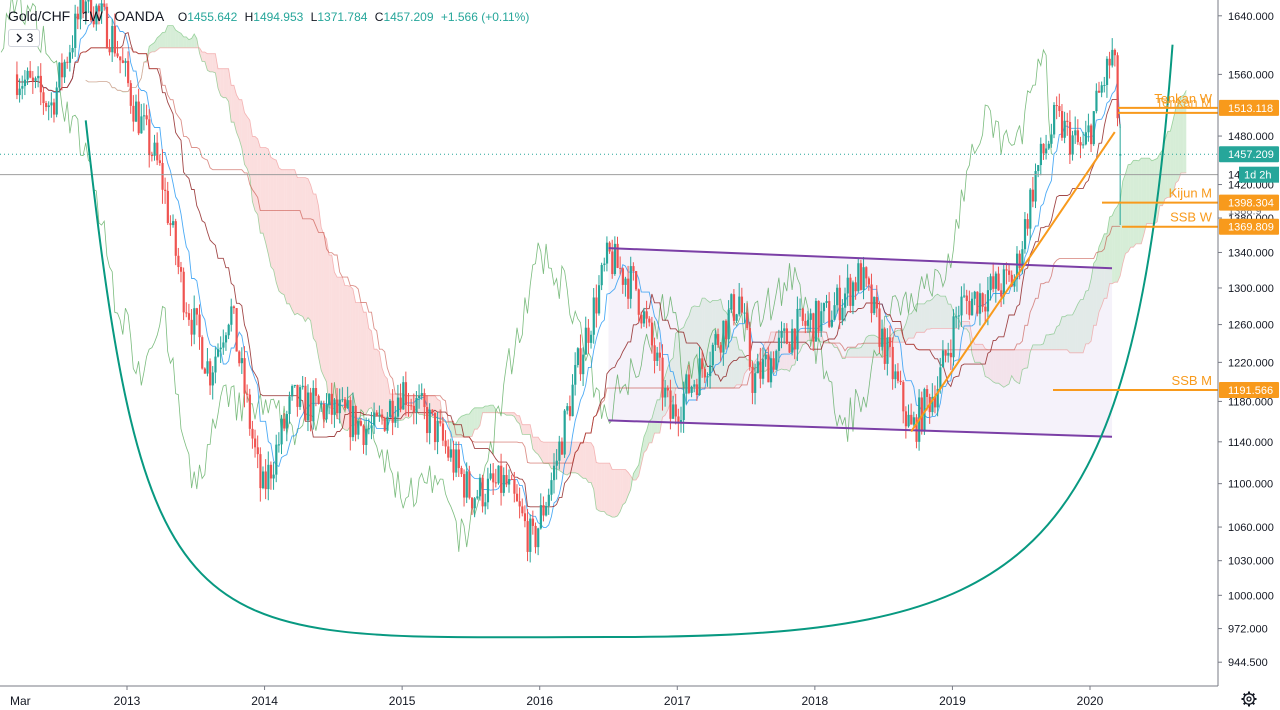 The height and width of the screenshot is (710, 1280). Describe the element at coordinates (39, 16) in the screenshot. I see `symbol-name: Gold/CHF` at that location.